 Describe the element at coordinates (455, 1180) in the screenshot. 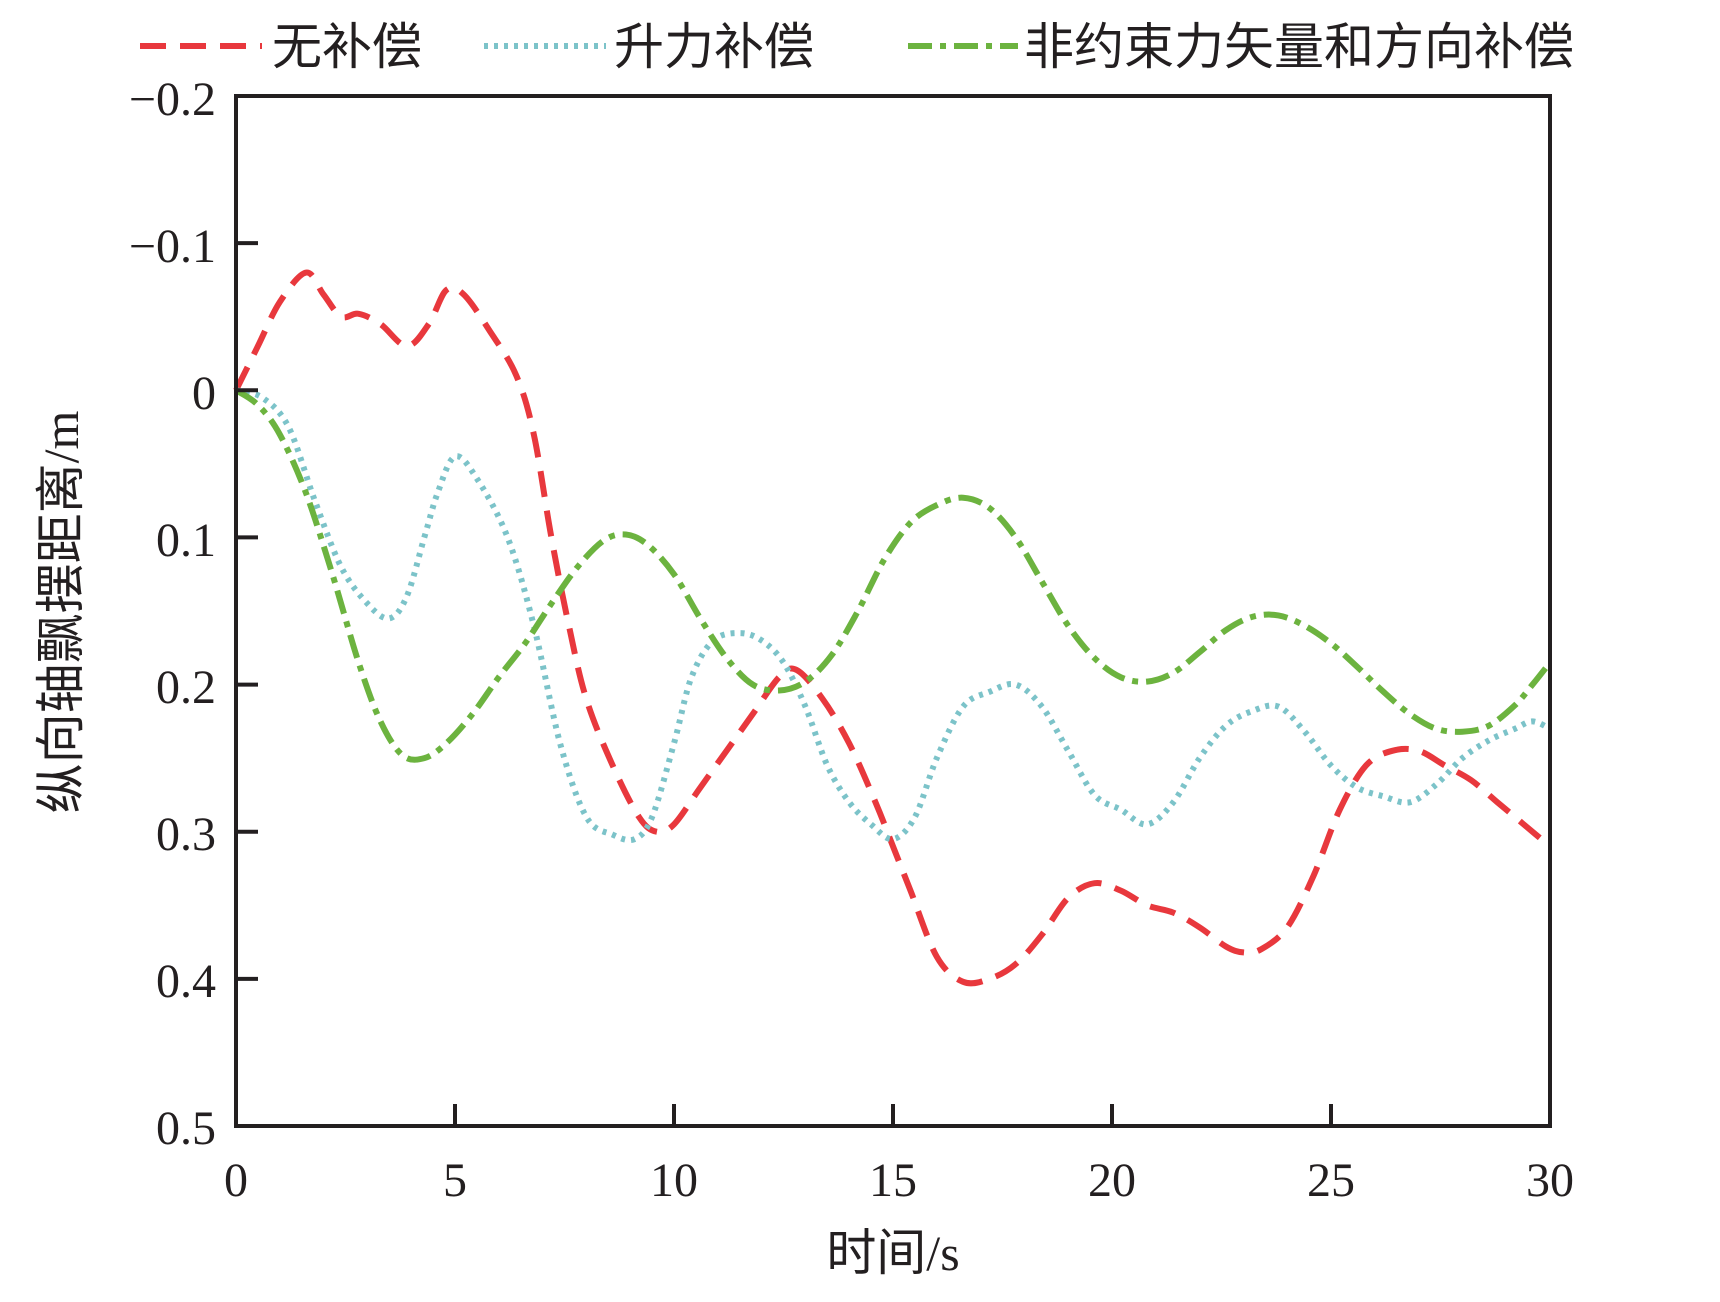

I see `x-tick-label: 5` at that location.